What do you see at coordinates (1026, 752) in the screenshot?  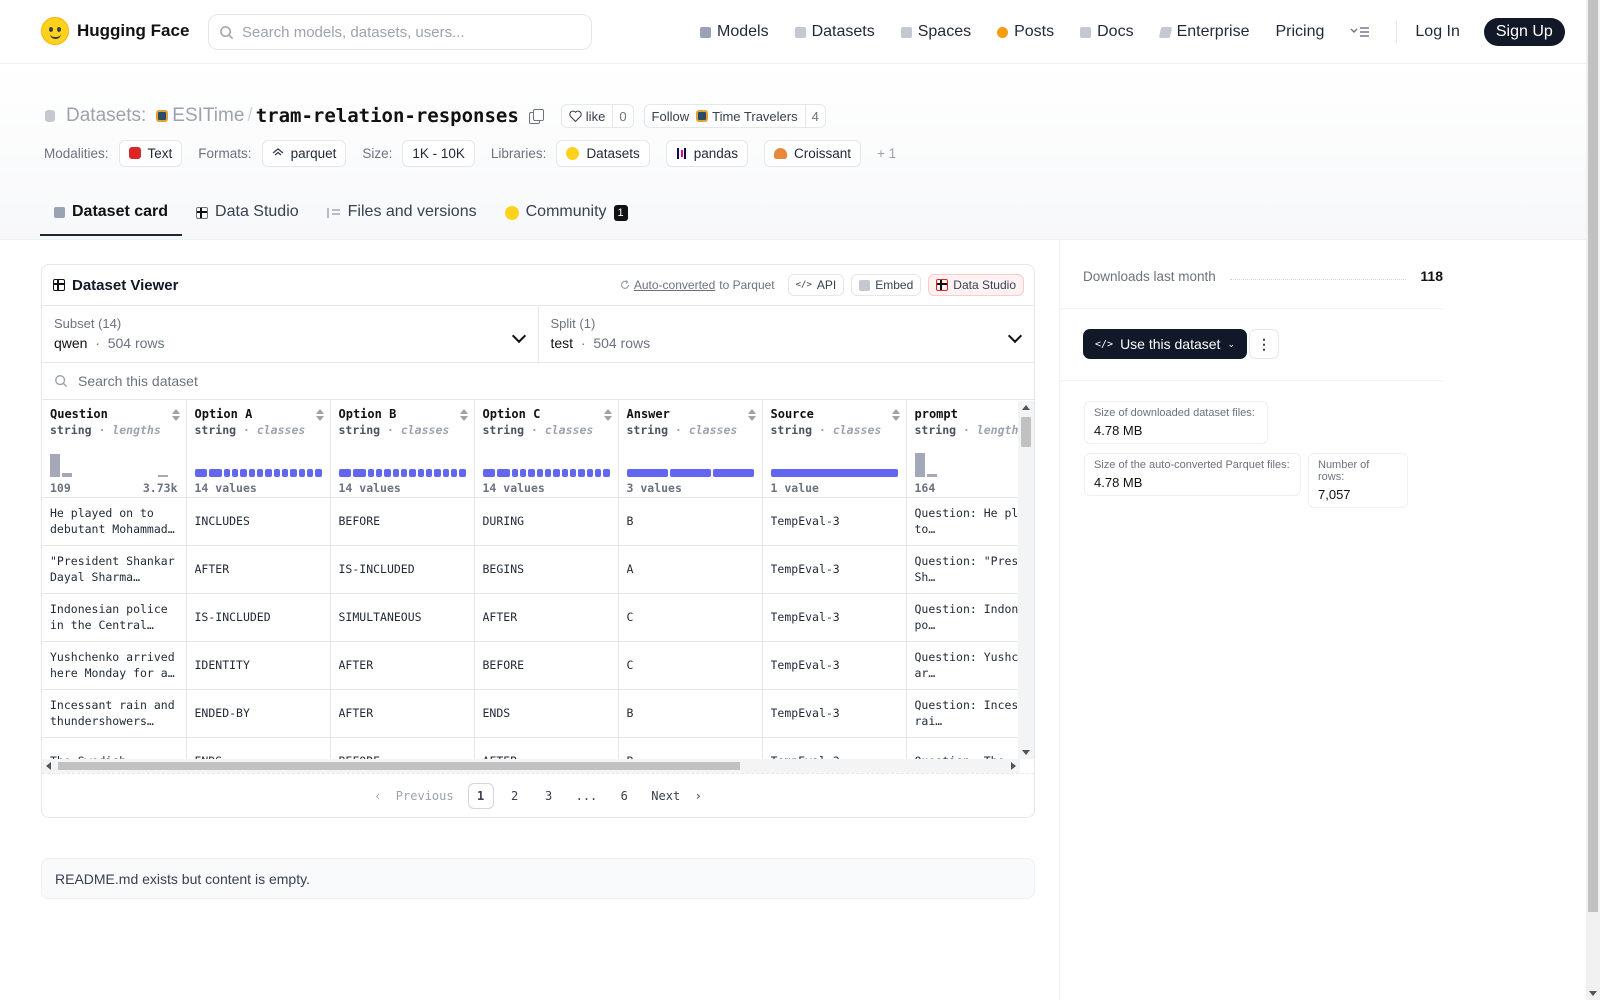 I see `scroll-down-icon` at bounding box center [1026, 752].